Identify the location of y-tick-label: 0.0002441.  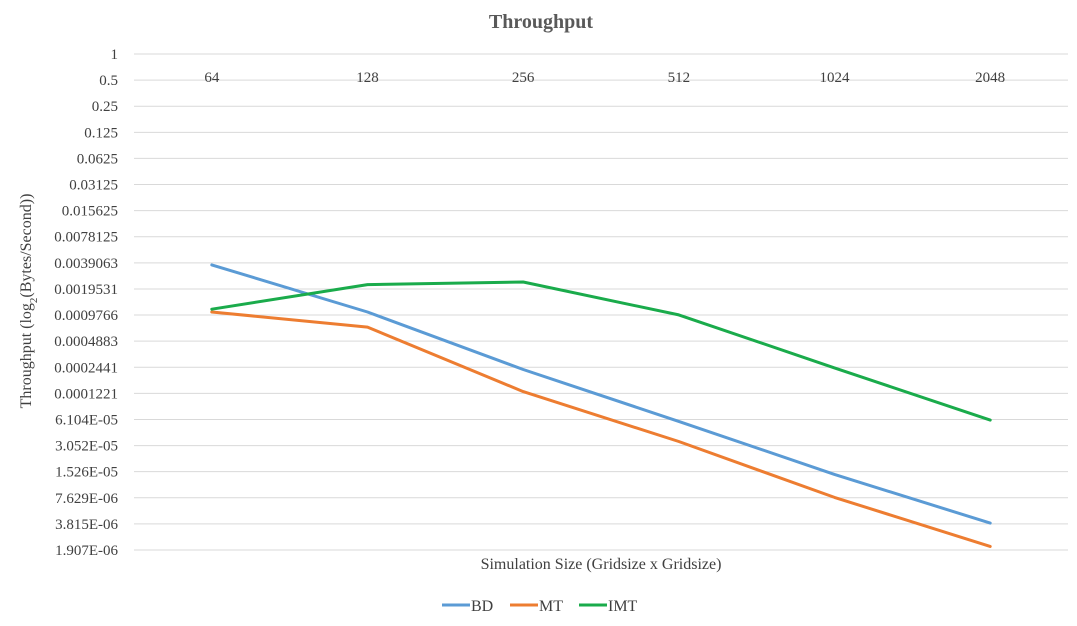
(86, 368).